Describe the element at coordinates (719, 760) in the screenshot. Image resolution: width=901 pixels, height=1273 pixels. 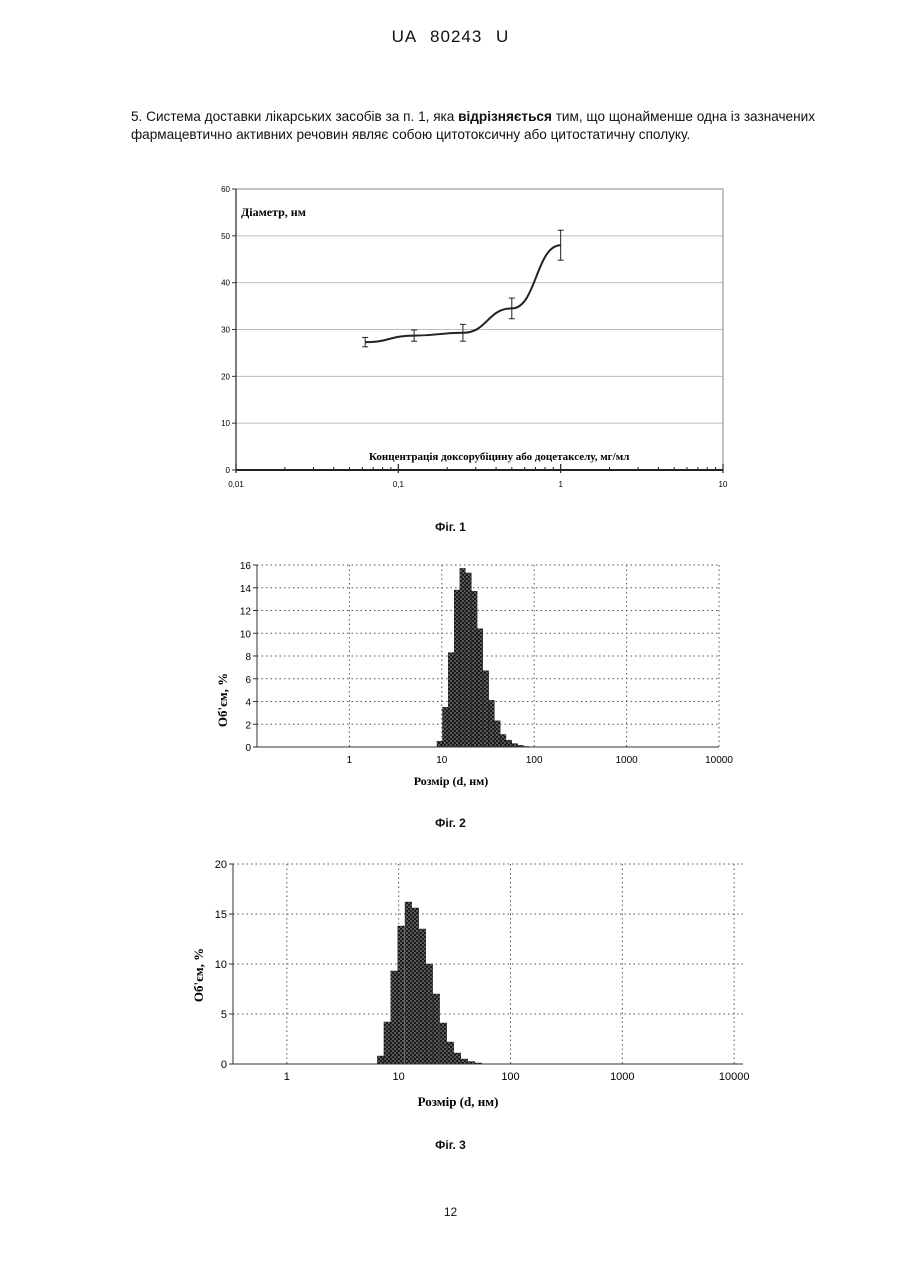
I see `figure-2-xtick-label: 10000` at that location.